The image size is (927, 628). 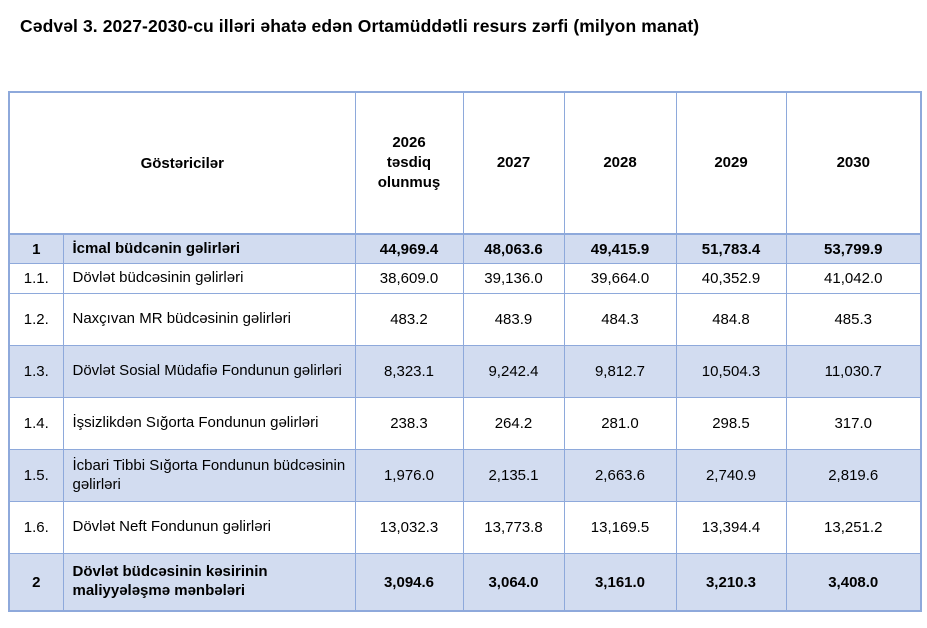 I want to click on row-value: 11,030.7, so click(x=853, y=371).